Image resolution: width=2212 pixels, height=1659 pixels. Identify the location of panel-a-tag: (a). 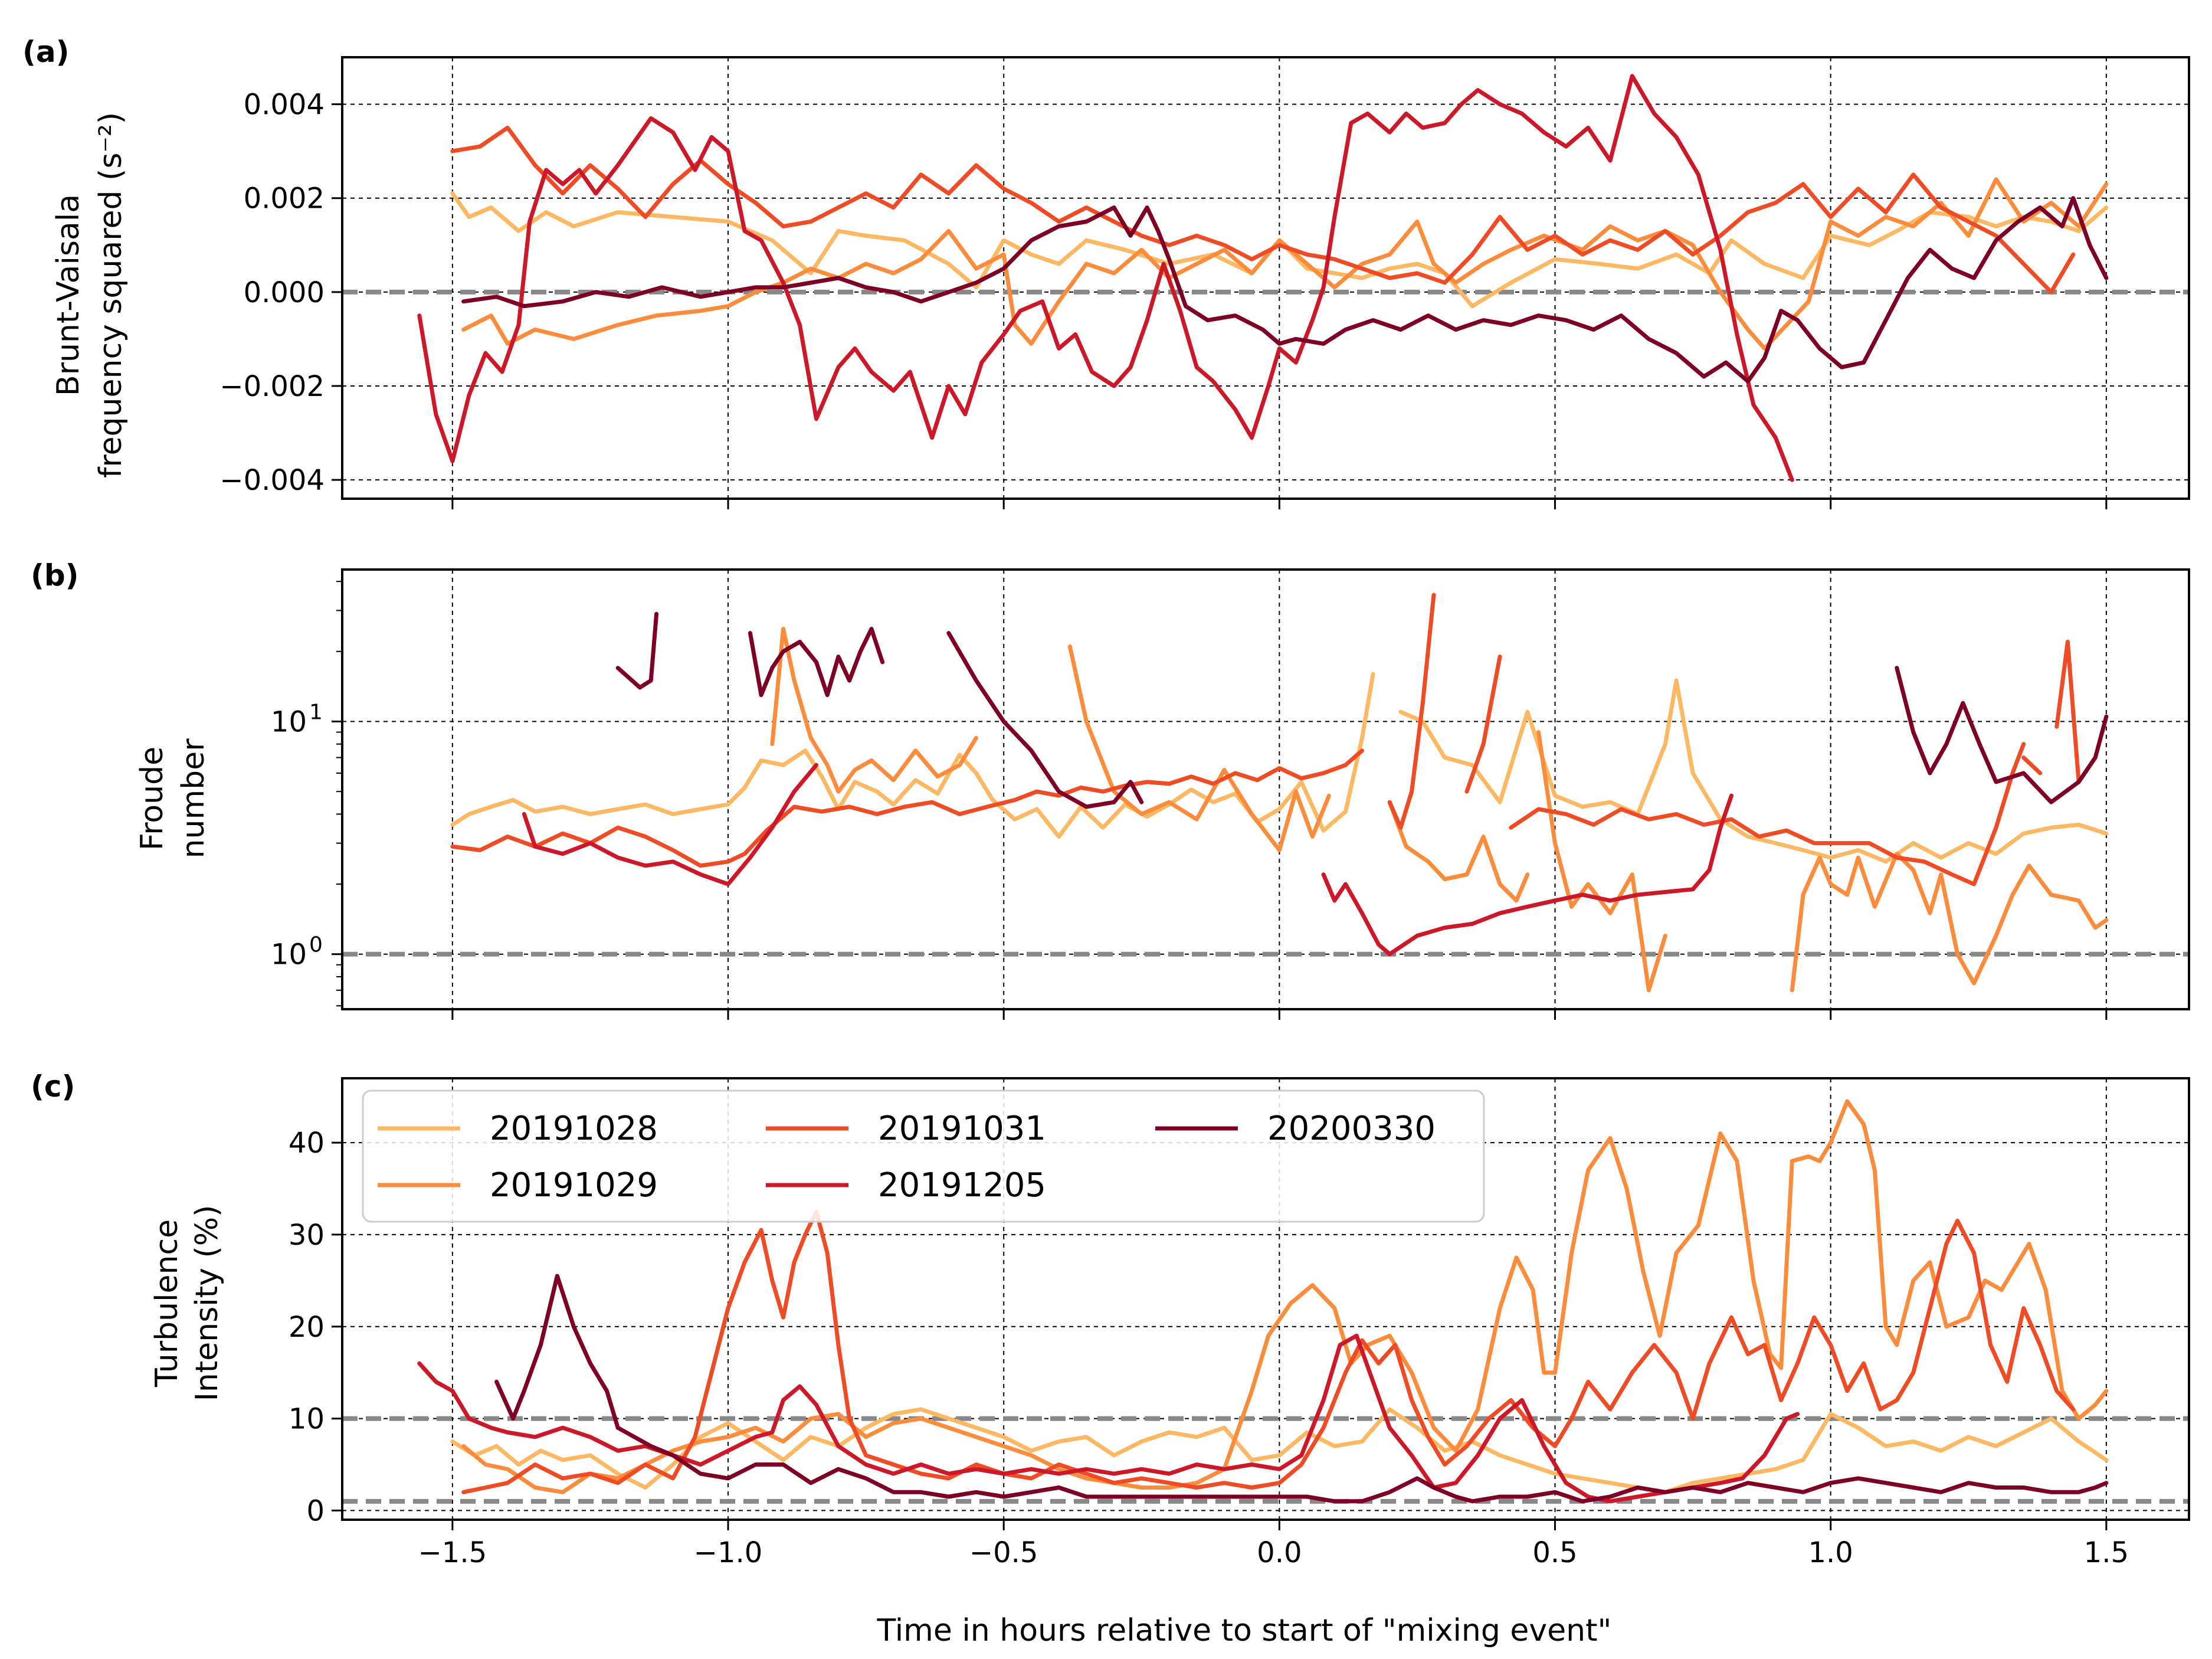
(46, 52).